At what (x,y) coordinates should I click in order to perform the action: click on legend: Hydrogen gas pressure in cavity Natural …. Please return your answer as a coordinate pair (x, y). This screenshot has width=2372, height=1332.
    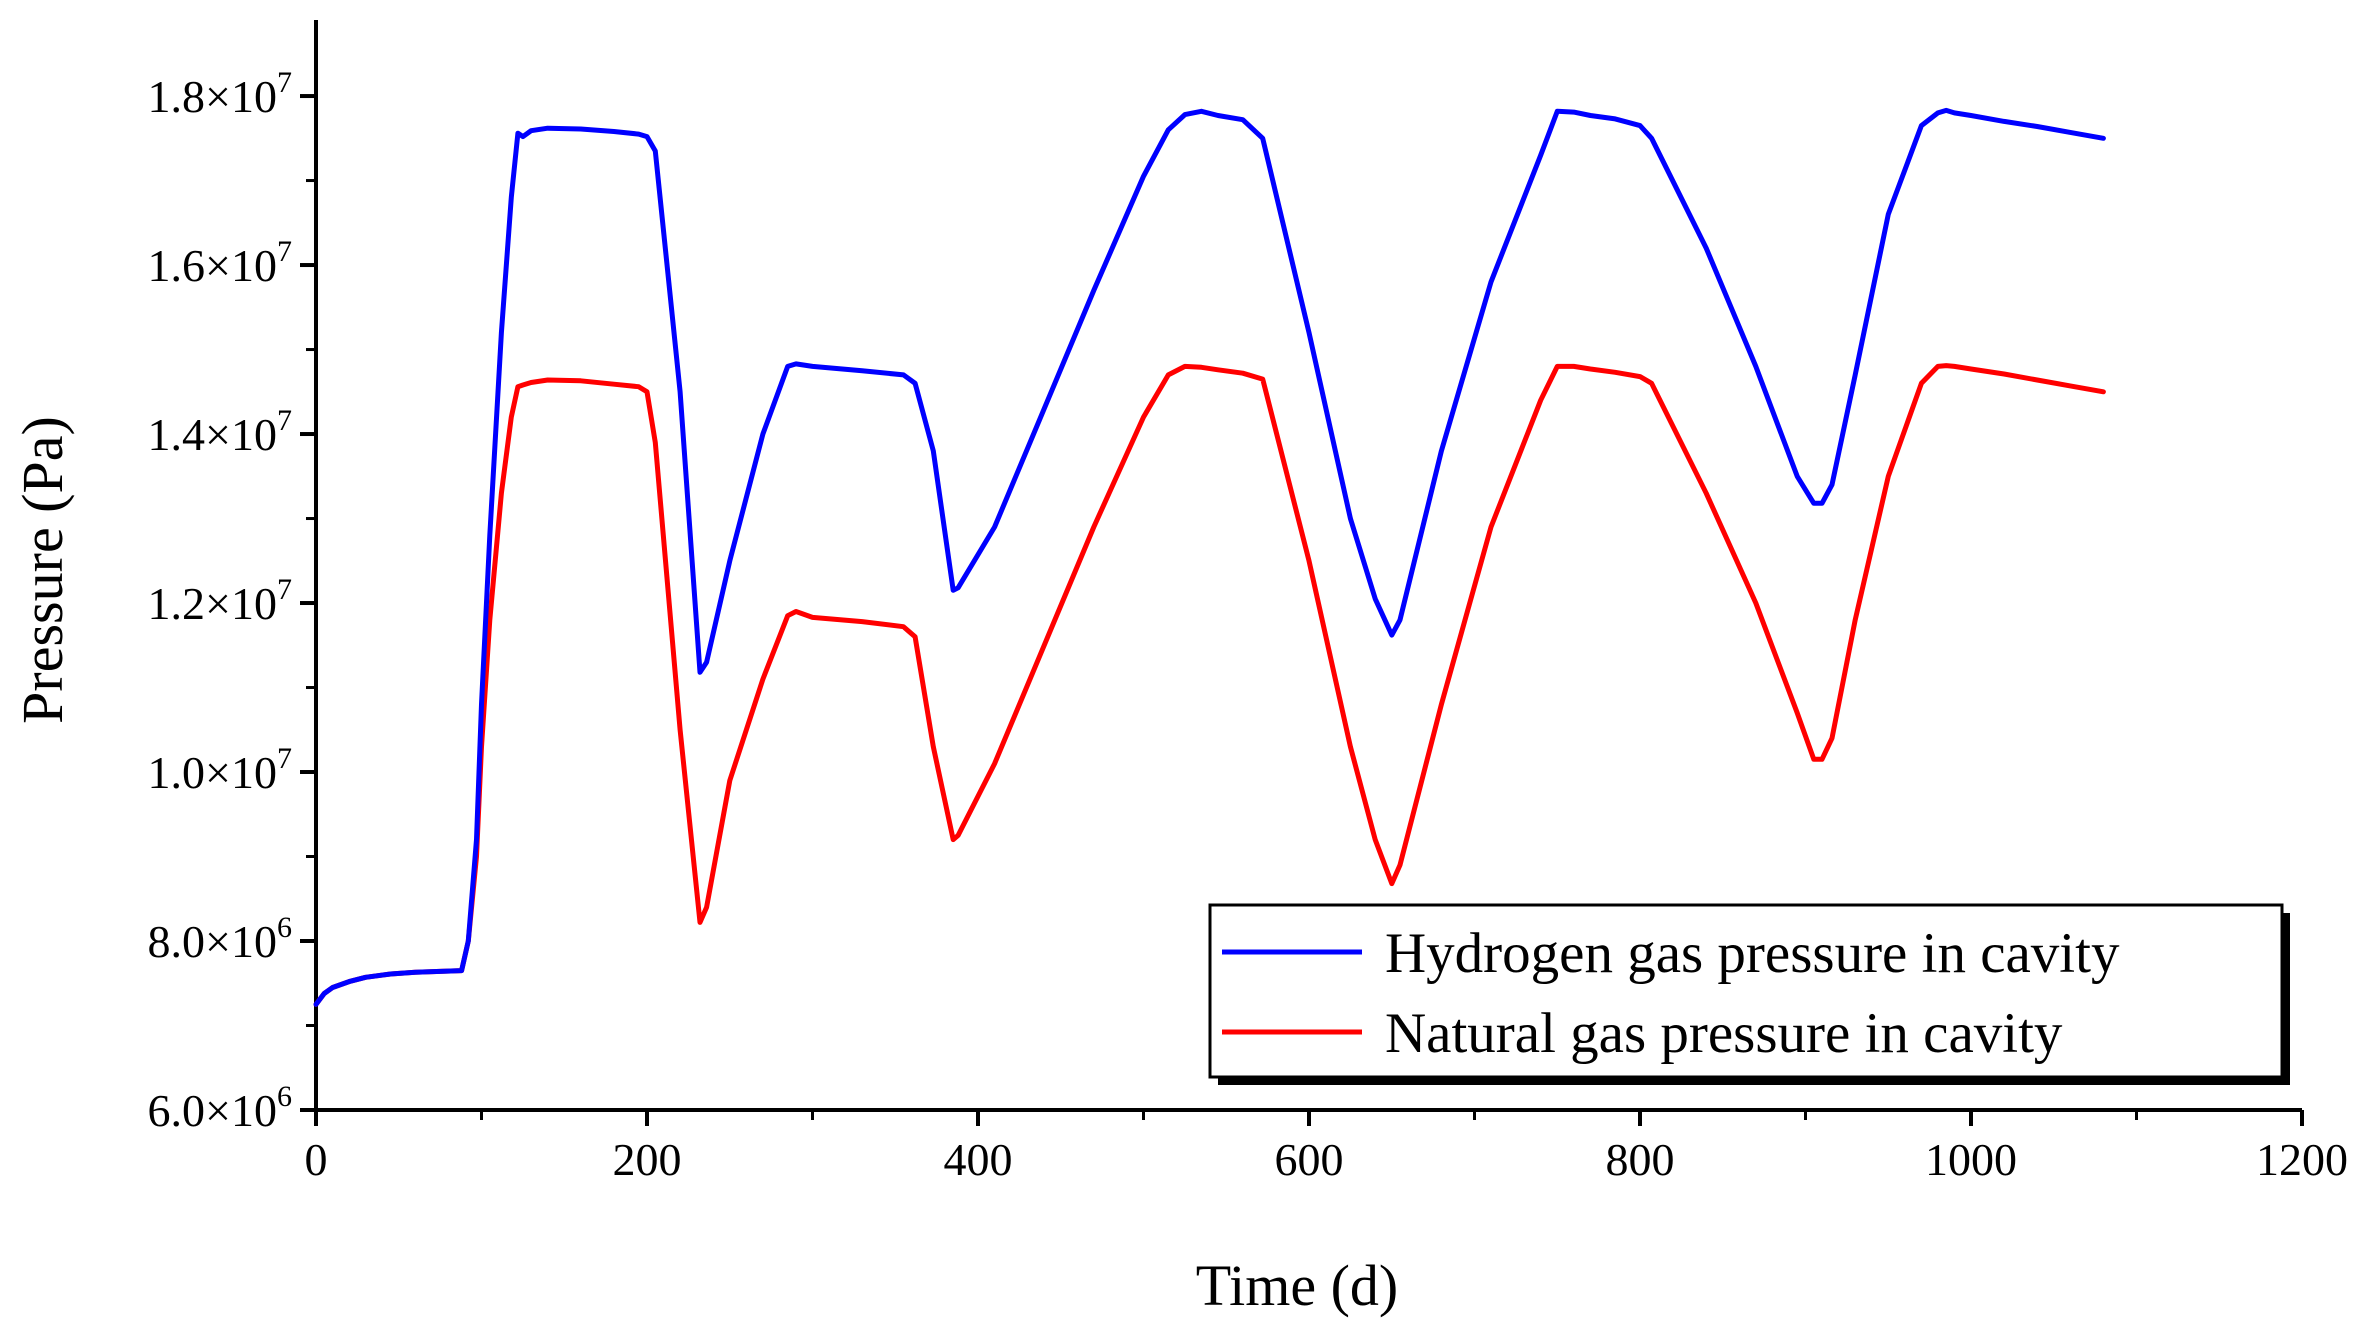
    Looking at the image, I should click on (1749, 994).